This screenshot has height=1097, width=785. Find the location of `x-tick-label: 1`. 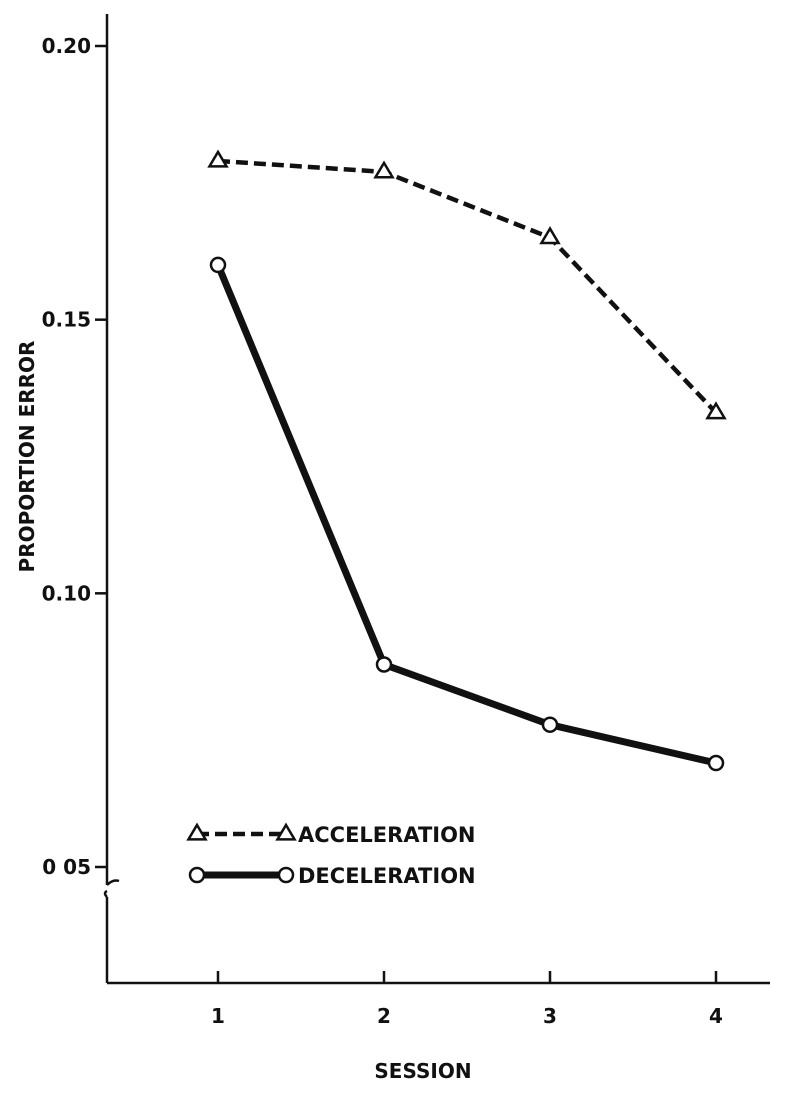

x-tick-label: 1 is located at coordinates (218, 1016).